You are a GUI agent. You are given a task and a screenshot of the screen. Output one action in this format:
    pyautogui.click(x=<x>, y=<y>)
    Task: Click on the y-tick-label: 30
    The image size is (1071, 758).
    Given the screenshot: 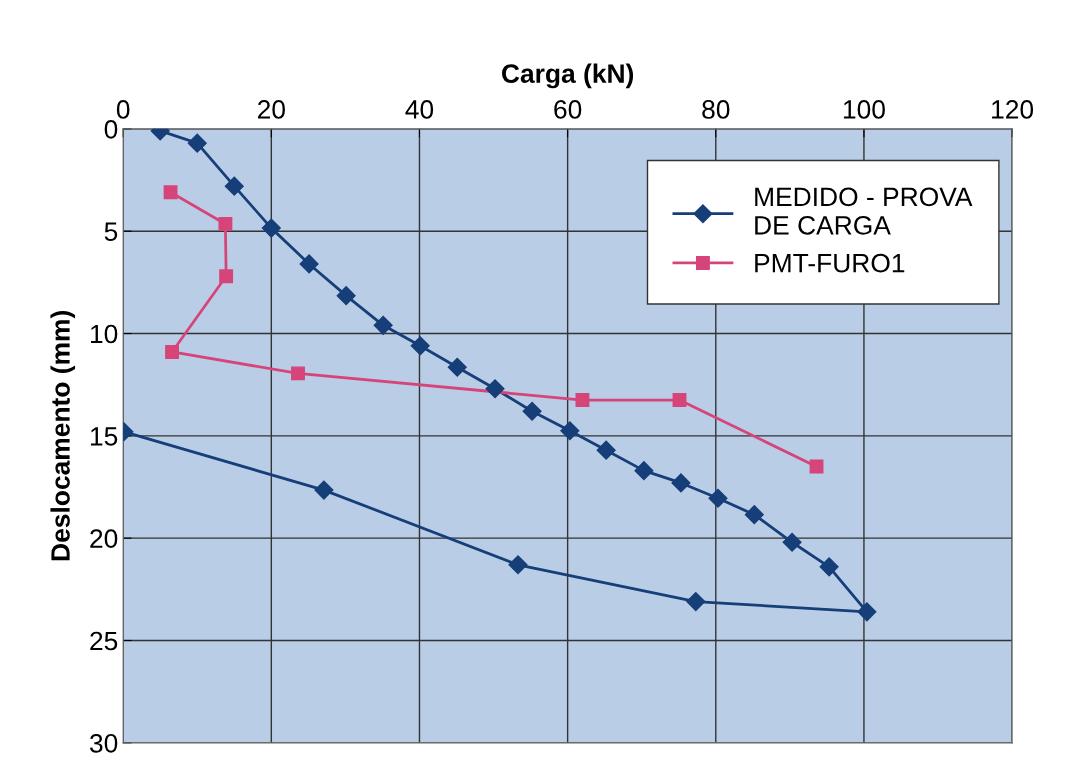 What is the action you would take?
    pyautogui.click(x=103, y=743)
    